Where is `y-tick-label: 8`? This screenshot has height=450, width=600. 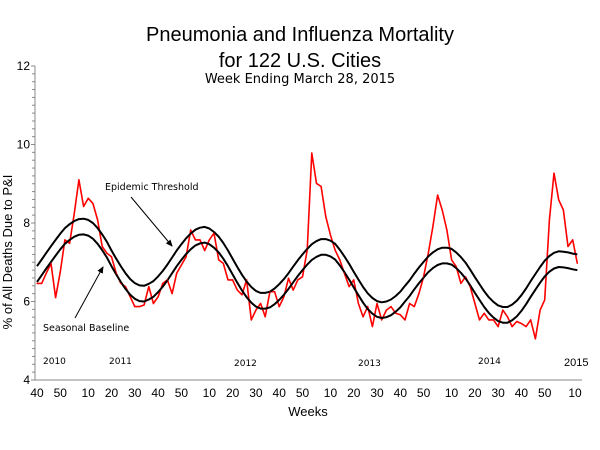
y-tick-label: 8 is located at coordinates (26, 223).